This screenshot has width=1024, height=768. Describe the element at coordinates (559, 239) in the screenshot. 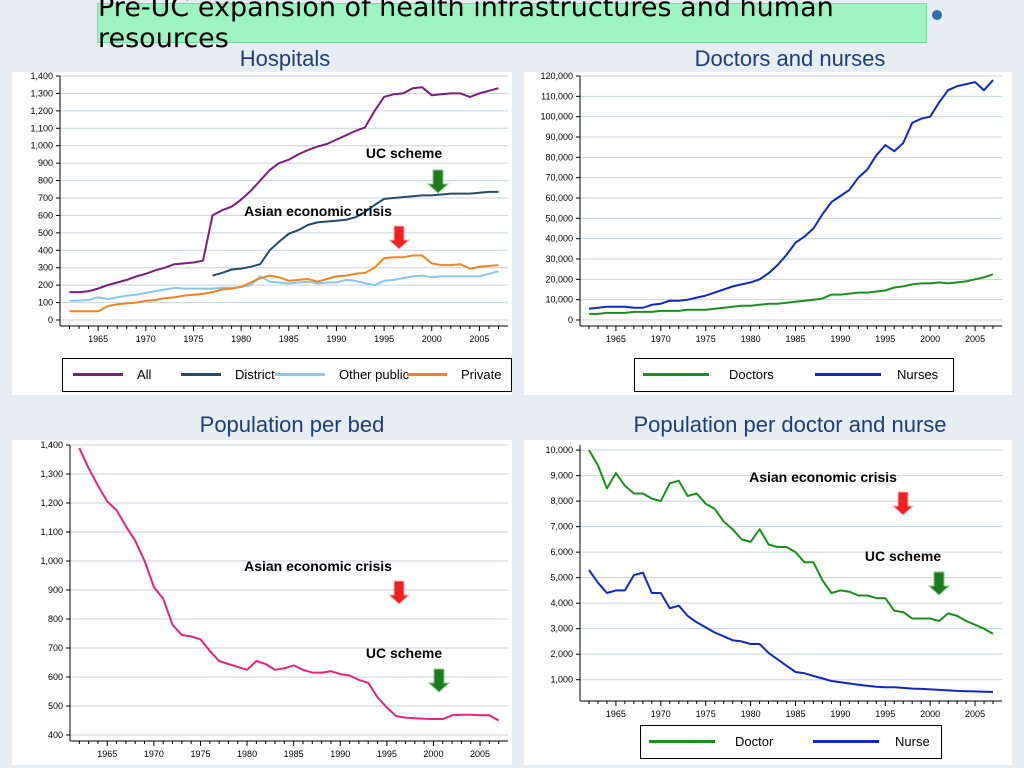

I see `y-tick-label: 40,000` at that location.